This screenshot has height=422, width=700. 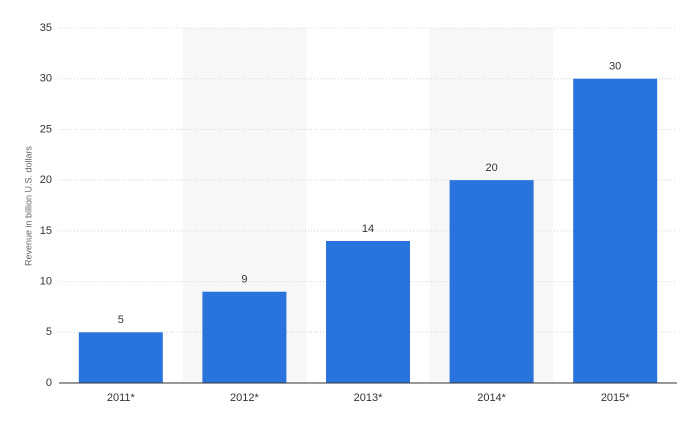 I want to click on y-tick-label: 30, so click(x=46, y=79).